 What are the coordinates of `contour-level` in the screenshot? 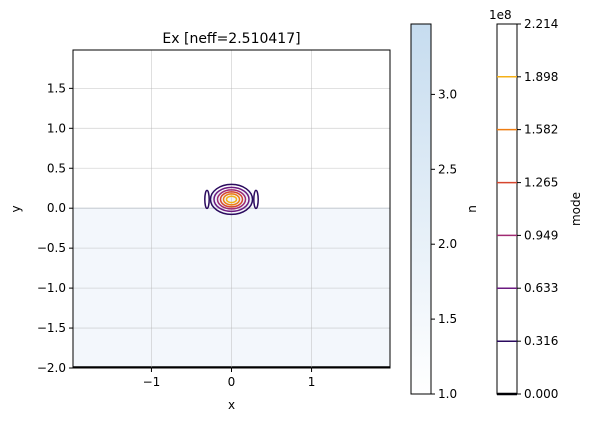 It's located at (231, 199).